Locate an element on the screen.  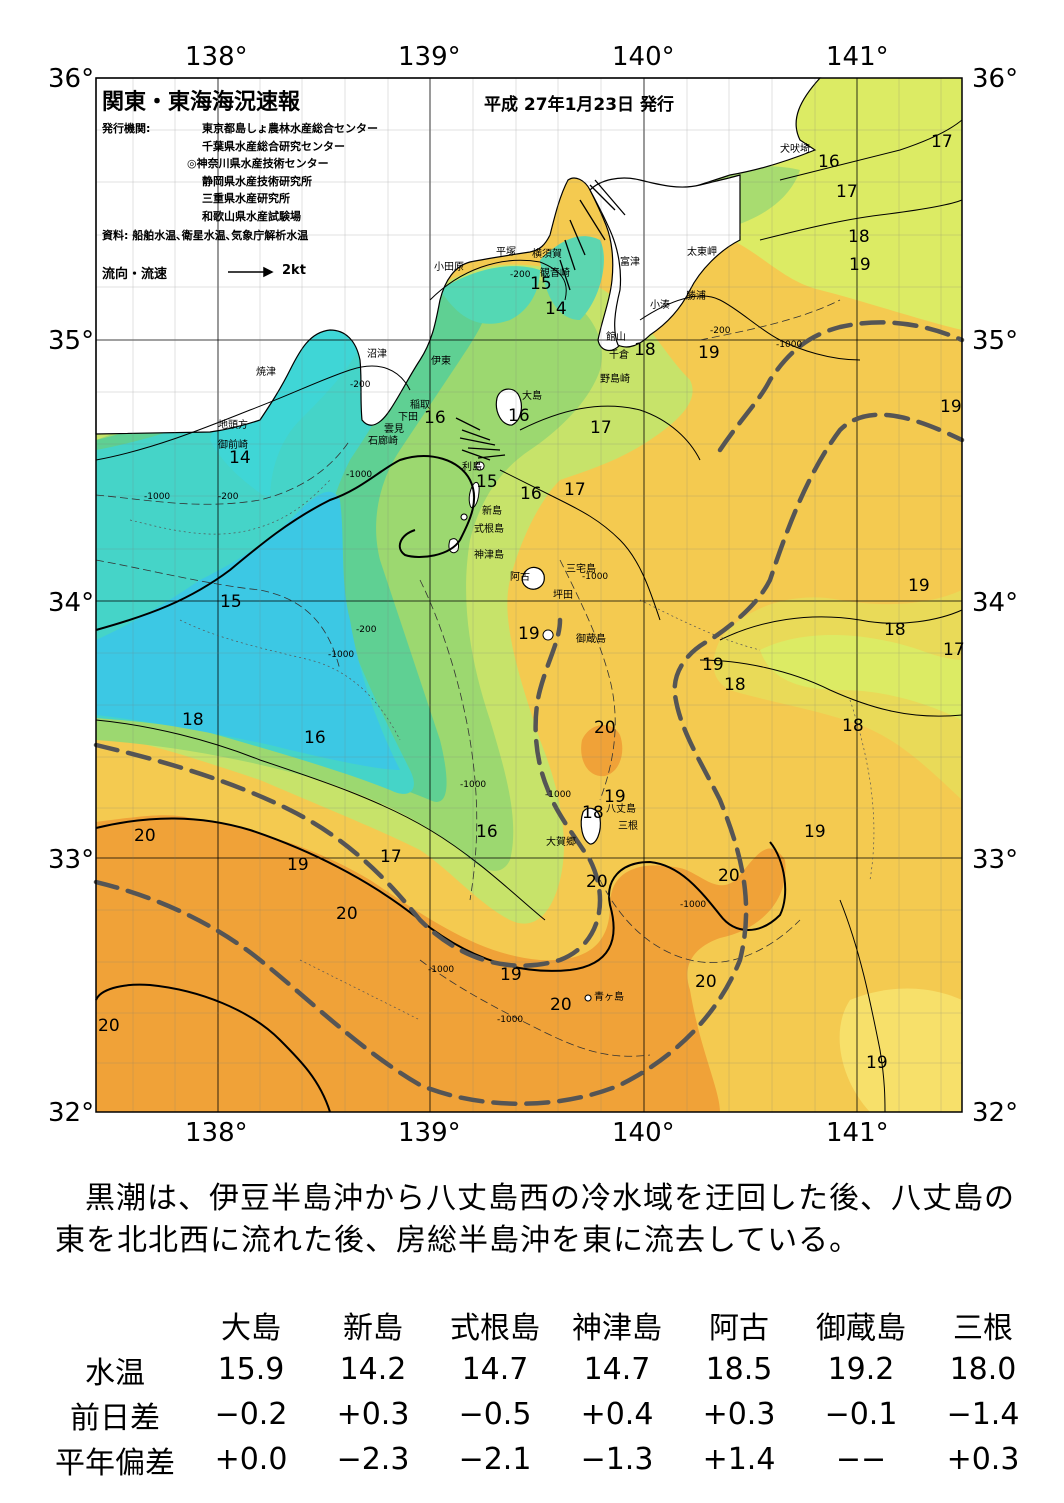
table-cell: −1.3 is located at coordinates (617, 1459).